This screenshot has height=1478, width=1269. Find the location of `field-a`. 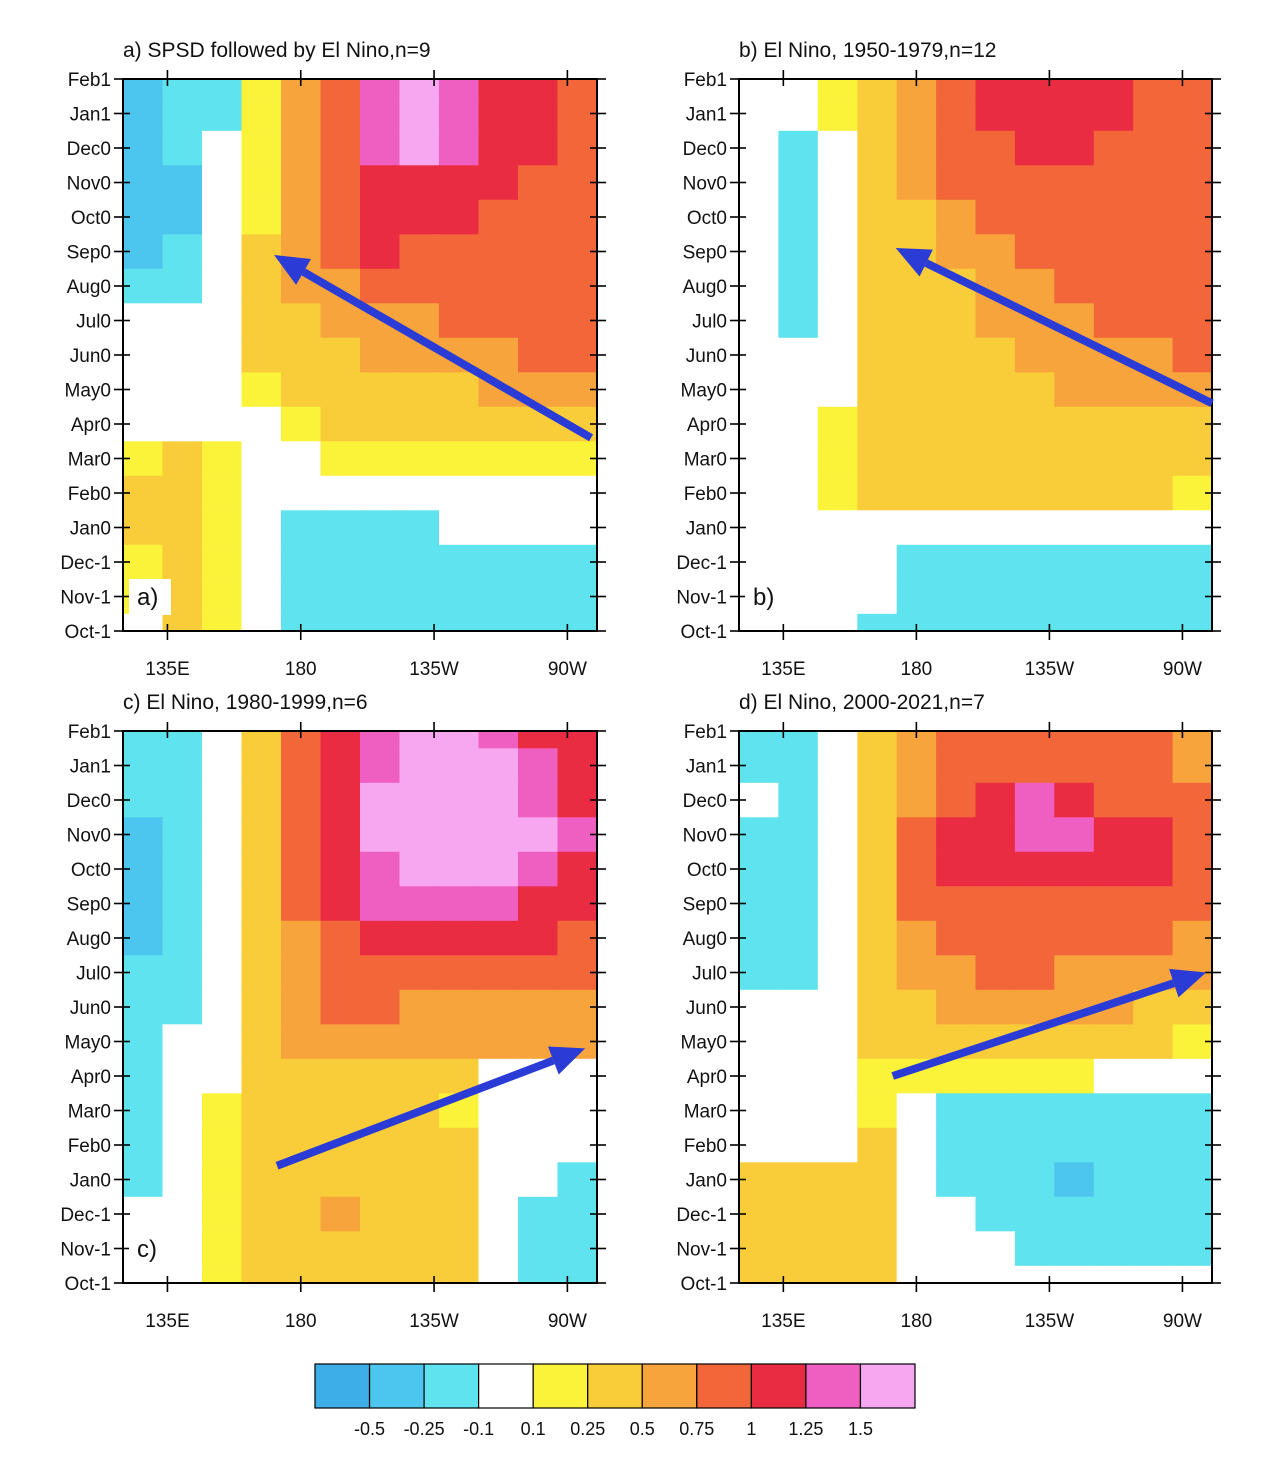

field-a is located at coordinates (360, 355).